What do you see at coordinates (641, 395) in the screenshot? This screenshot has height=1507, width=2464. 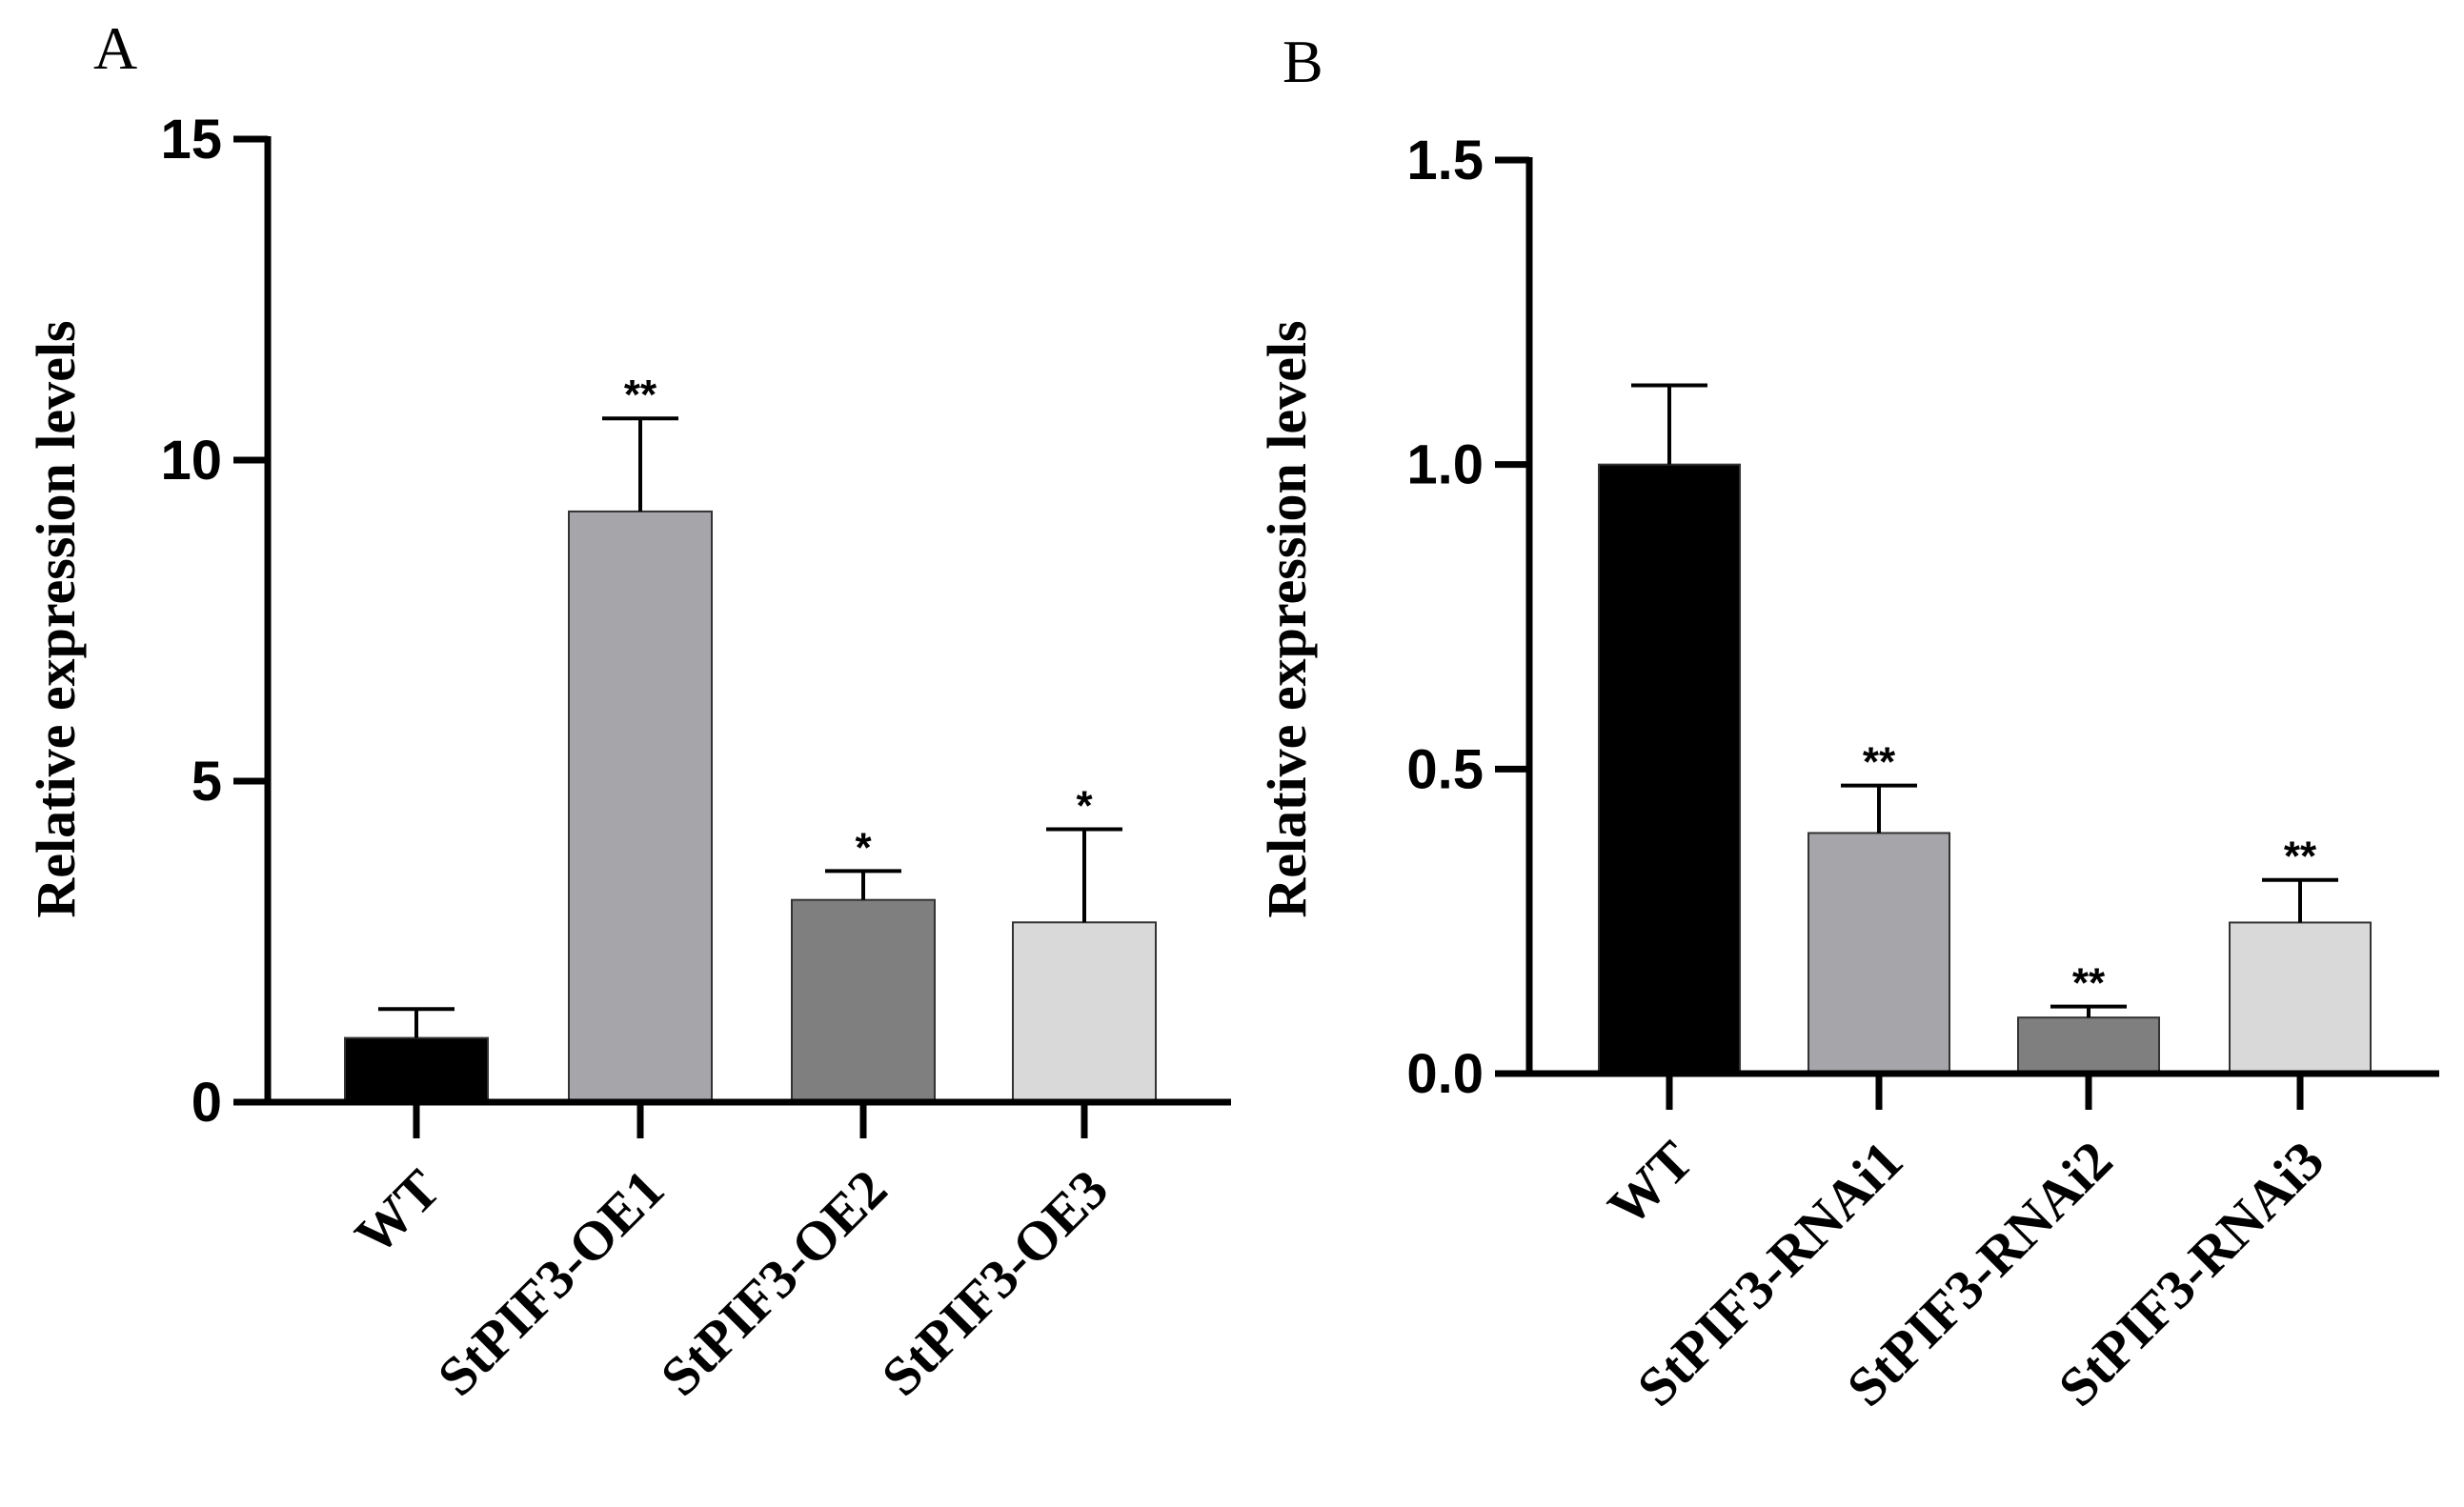 I see `significance-label-a-2: **` at bounding box center [641, 395].